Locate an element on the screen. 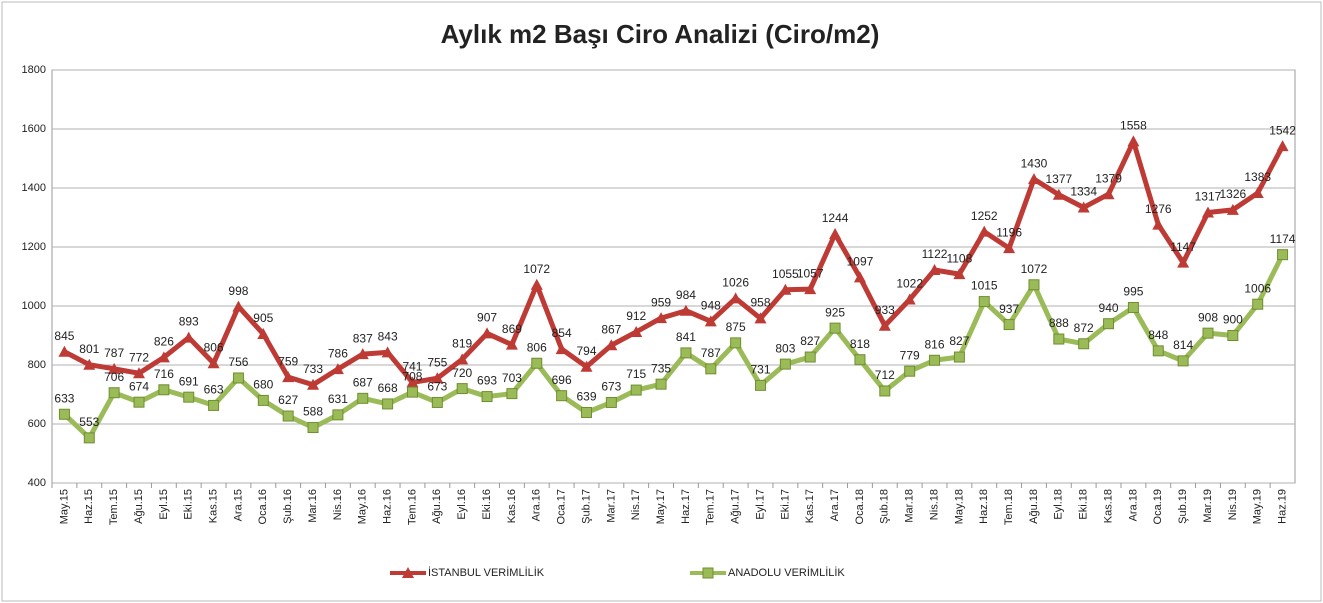  data-label: 756 is located at coordinates (238, 362).